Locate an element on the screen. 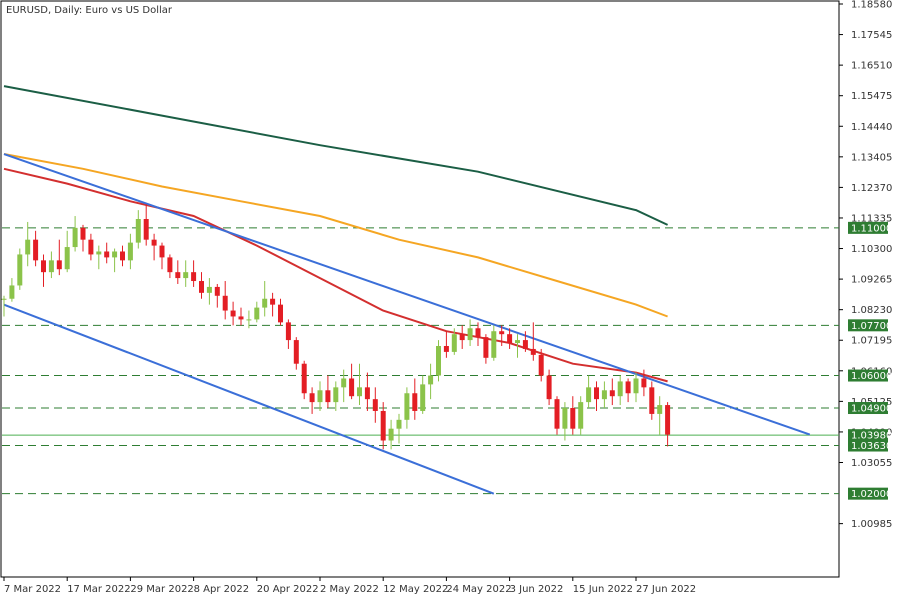 This screenshot has width=900, height=600. level-price-label: 1.03980 is located at coordinates (871, 436).